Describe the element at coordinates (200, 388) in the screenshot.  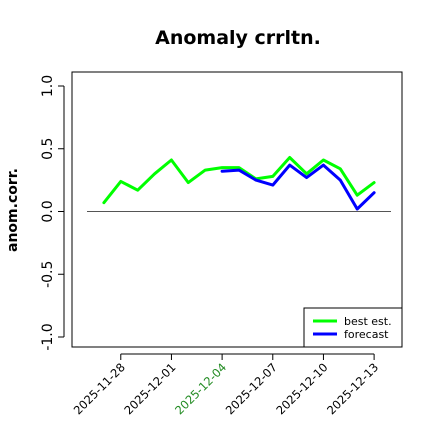
I see `x-tick-label: 2025-12-04` at that location.